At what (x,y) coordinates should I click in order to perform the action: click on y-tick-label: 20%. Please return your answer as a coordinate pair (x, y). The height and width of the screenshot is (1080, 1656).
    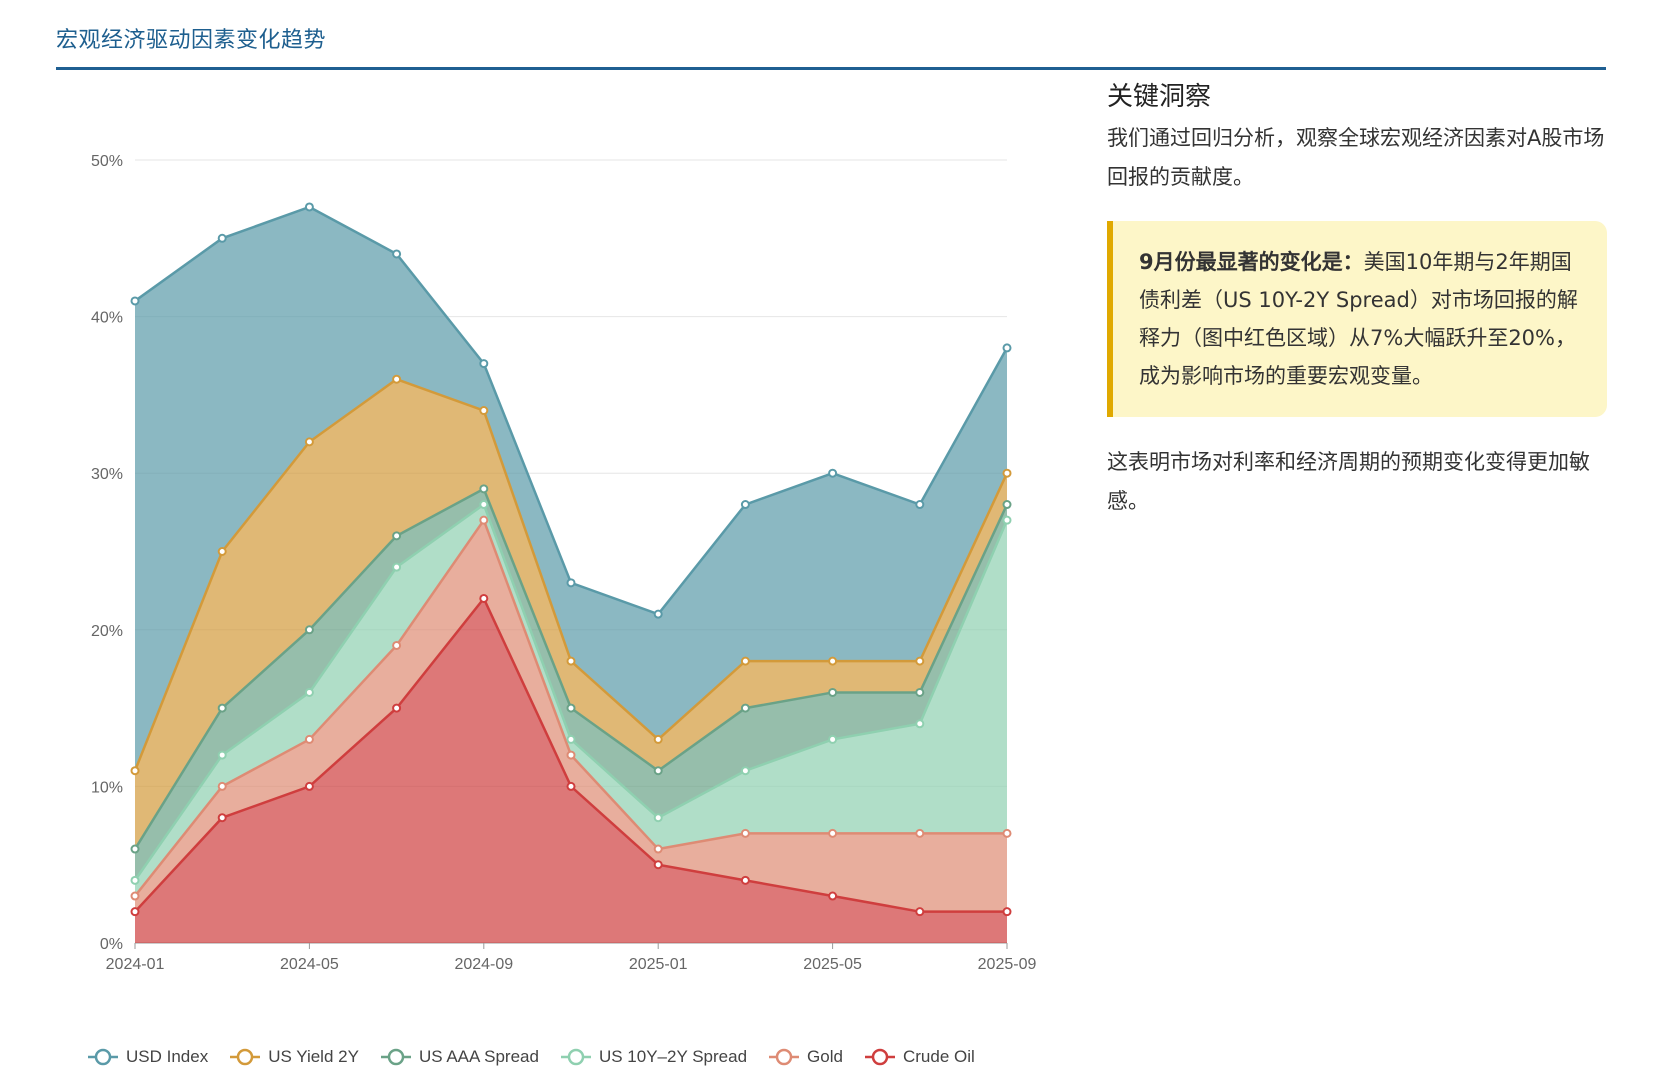
    Looking at the image, I should click on (107, 631).